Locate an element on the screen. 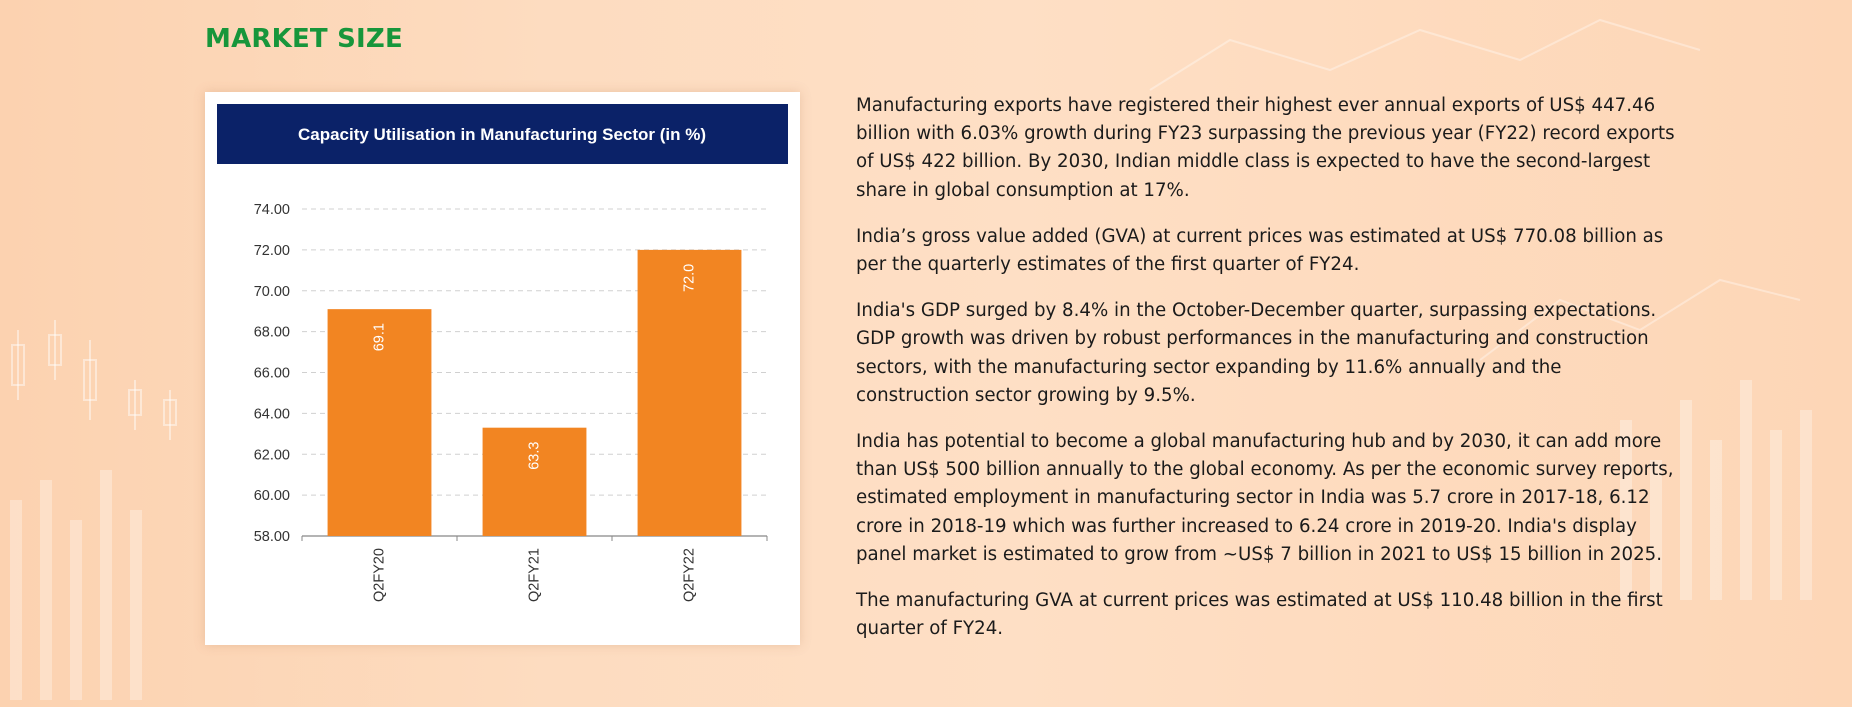 The height and width of the screenshot is (707, 1852). bar-value-label: 72.0 is located at coordinates (689, 278).